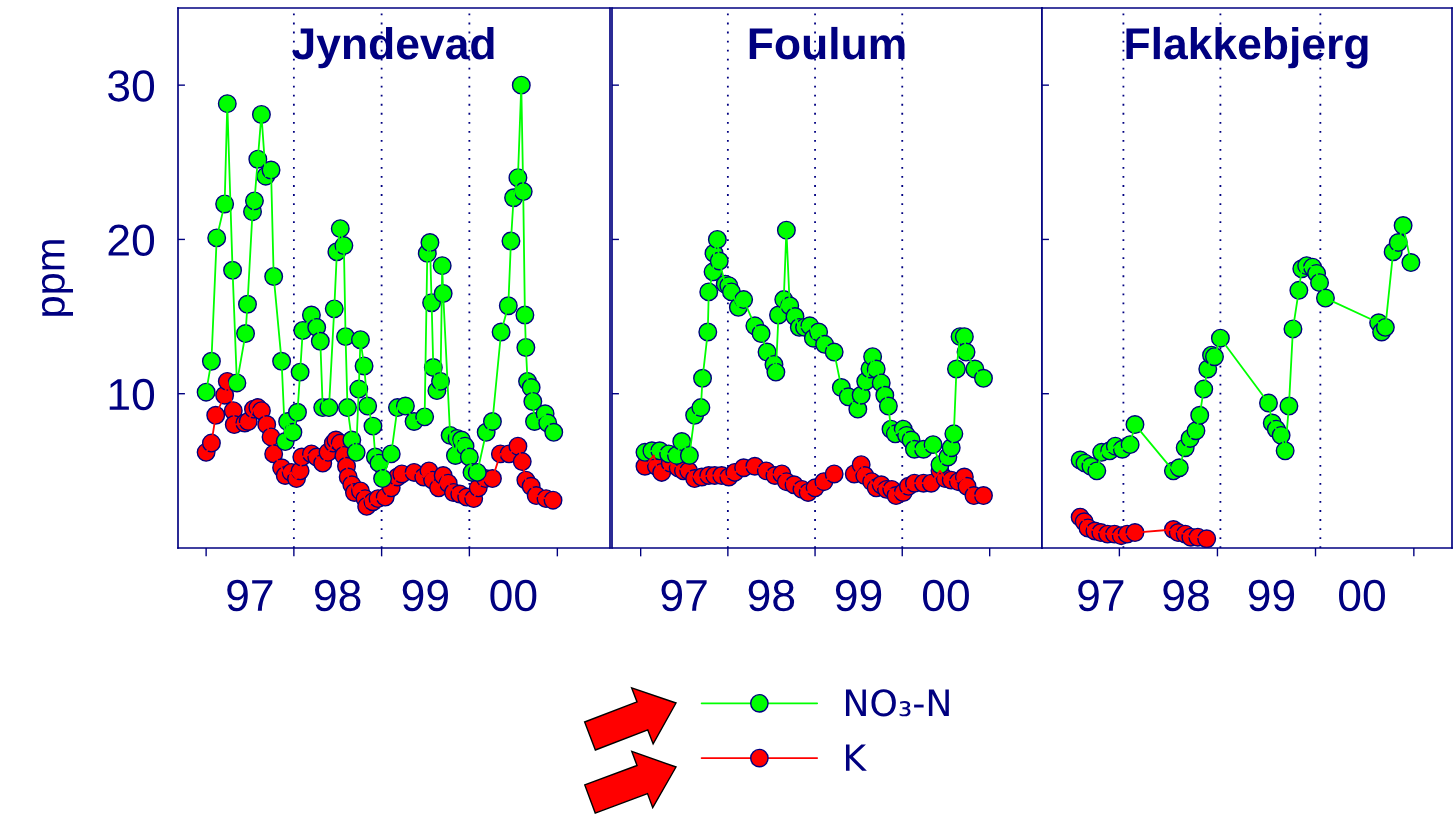 The width and height of the screenshot is (1454, 815). Describe the element at coordinates (1247, 47) in the screenshot. I see `chart-title: Flakkebjerg` at that location.